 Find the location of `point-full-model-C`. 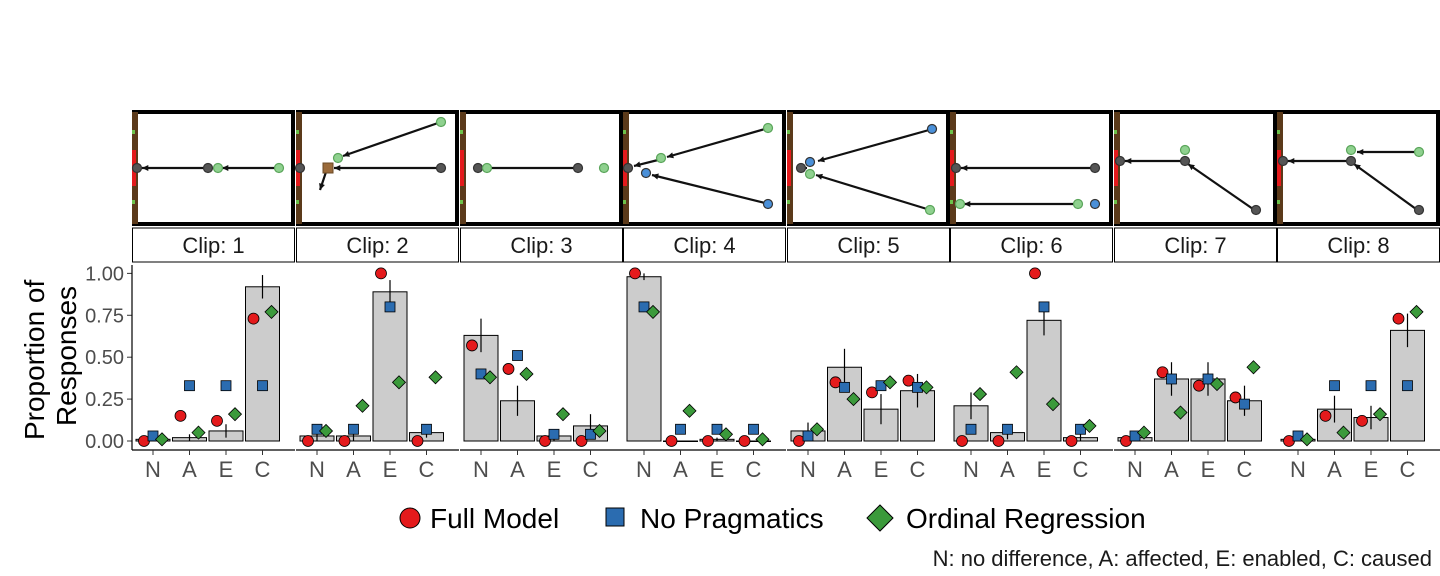

point-full-model-C is located at coordinates (253, 318).